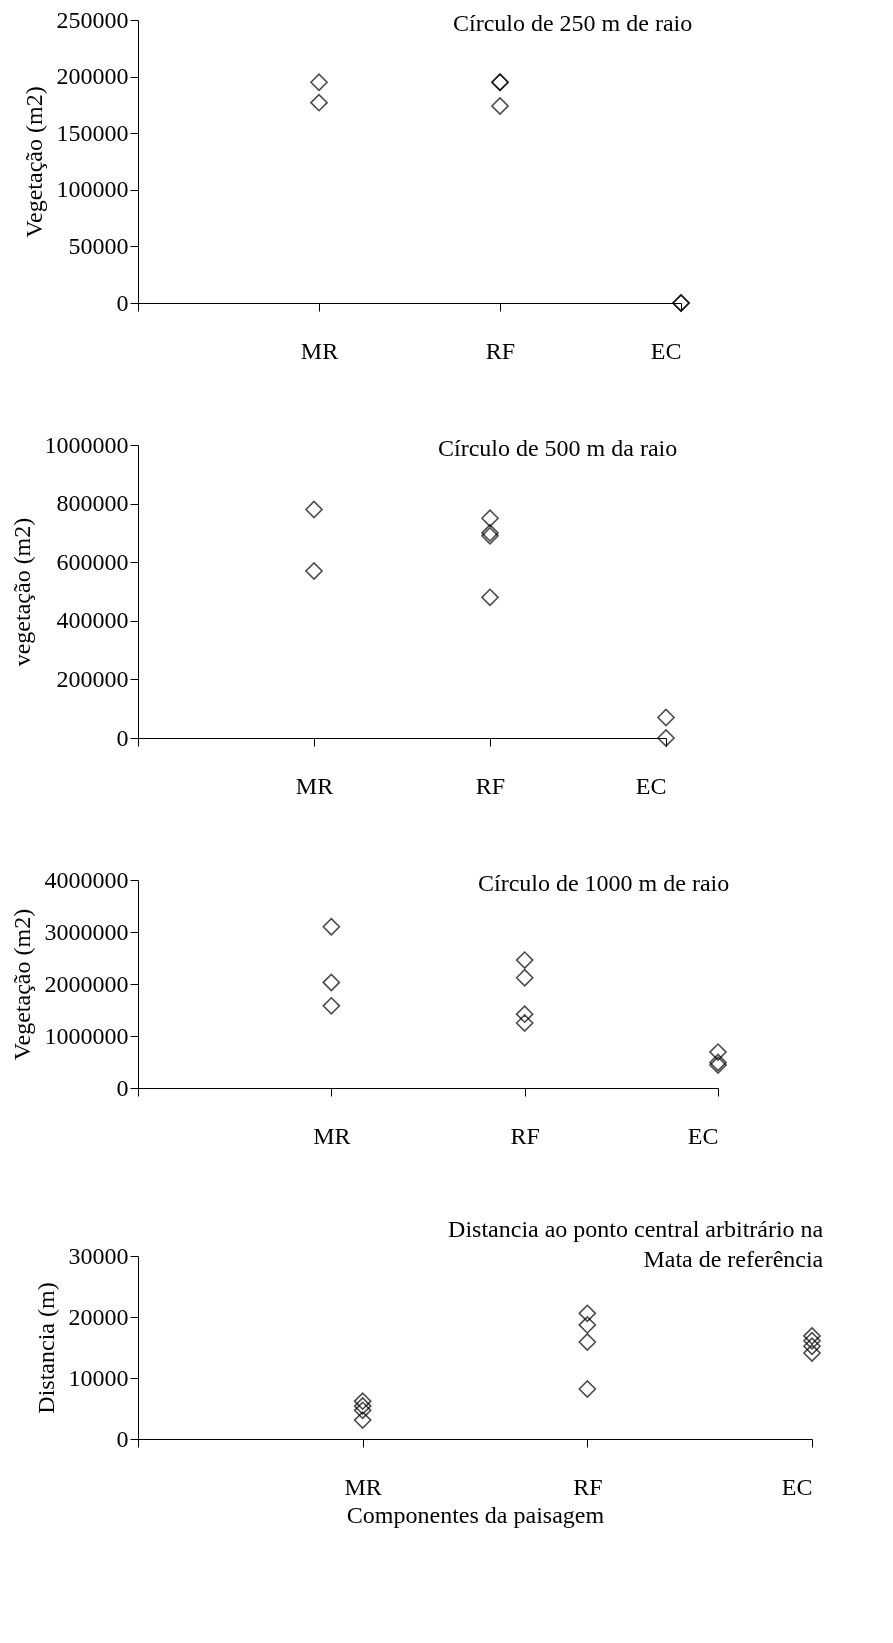  I want to click on y-tick-label: 30000, so click(98, 1255).